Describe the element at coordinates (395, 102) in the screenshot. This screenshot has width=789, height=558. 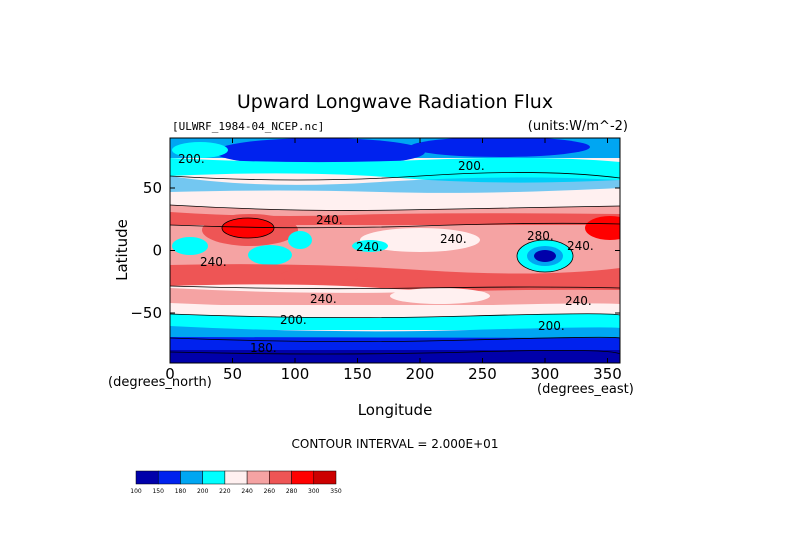
I see `chart-title: Upward Longwave Radiation Flux` at that location.